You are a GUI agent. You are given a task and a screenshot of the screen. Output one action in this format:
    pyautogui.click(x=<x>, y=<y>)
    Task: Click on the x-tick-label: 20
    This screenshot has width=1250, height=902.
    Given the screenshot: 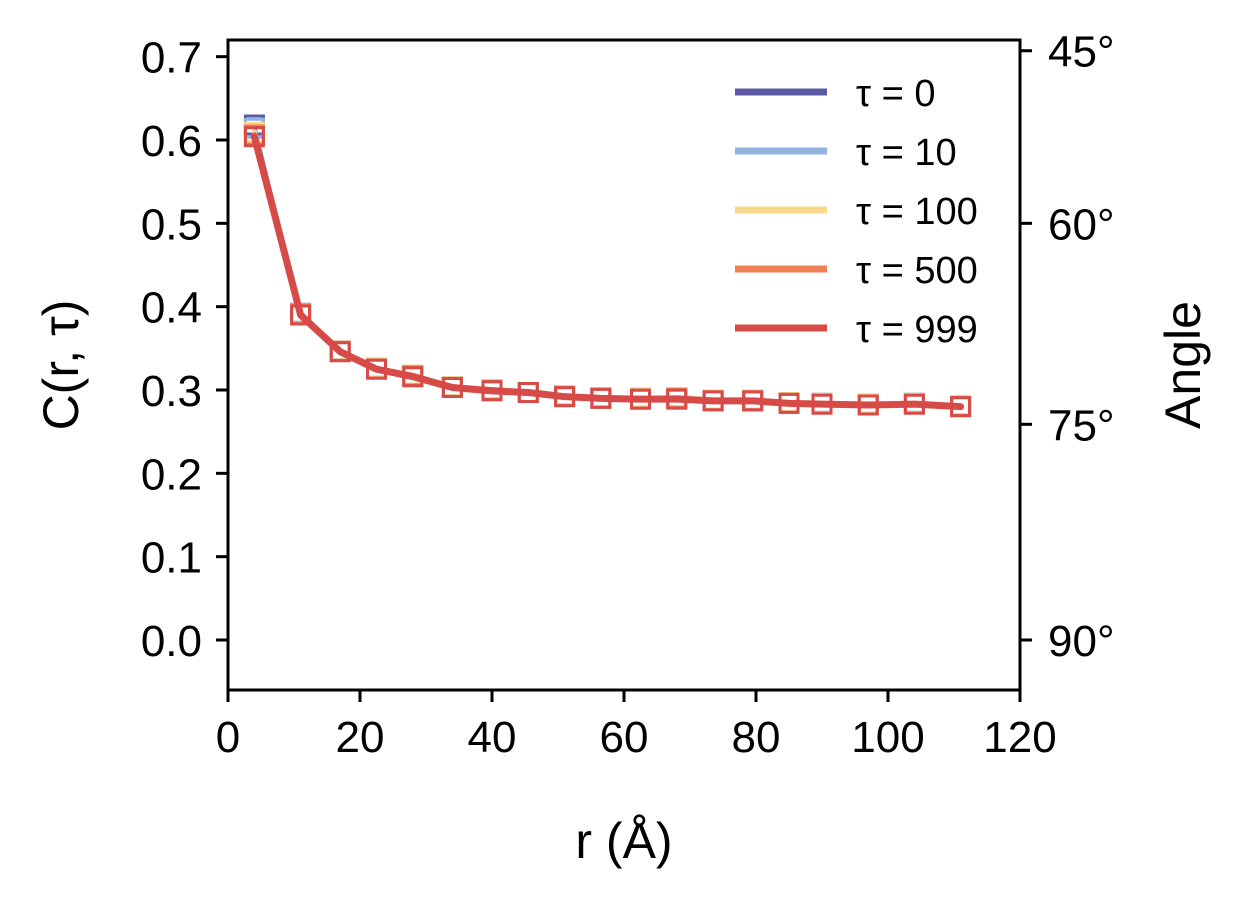 What is the action you would take?
    pyautogui.click(x=360, y=737)
    